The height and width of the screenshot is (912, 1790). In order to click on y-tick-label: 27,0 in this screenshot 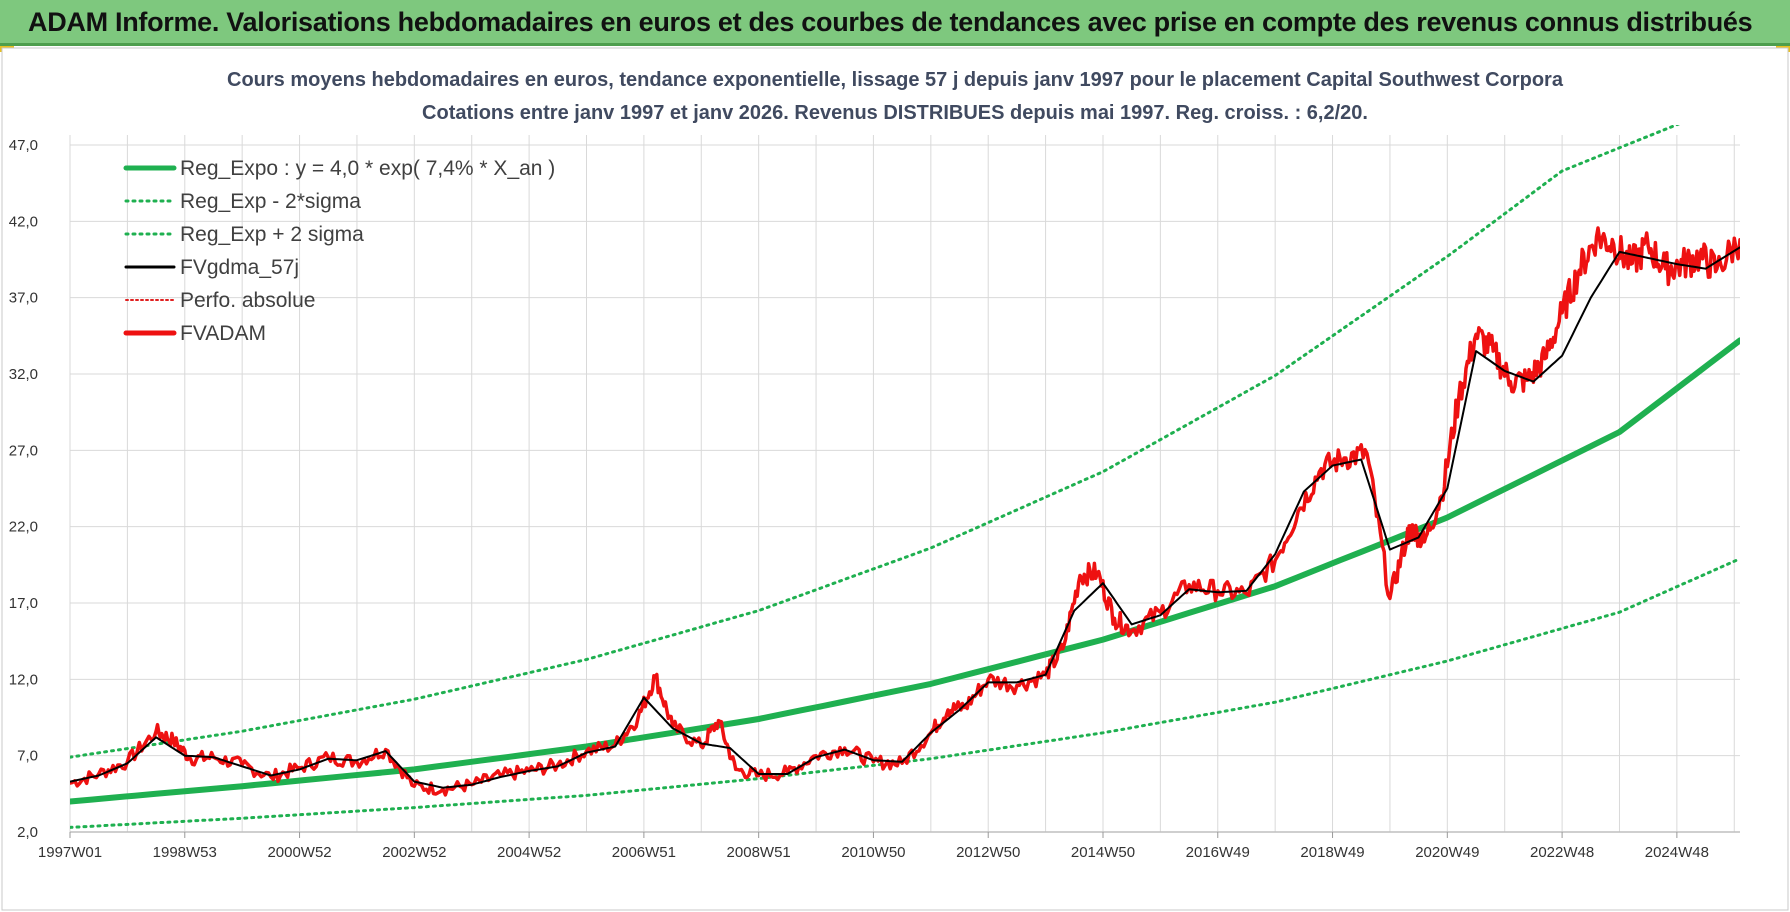, I will do `click(23, 450)`.